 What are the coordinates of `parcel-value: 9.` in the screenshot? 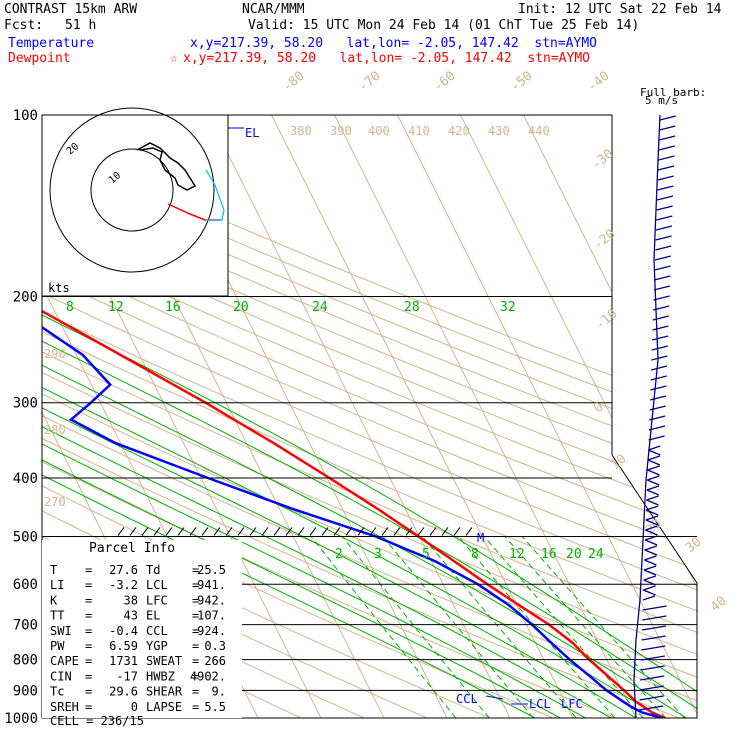 It's located at (219, 692).